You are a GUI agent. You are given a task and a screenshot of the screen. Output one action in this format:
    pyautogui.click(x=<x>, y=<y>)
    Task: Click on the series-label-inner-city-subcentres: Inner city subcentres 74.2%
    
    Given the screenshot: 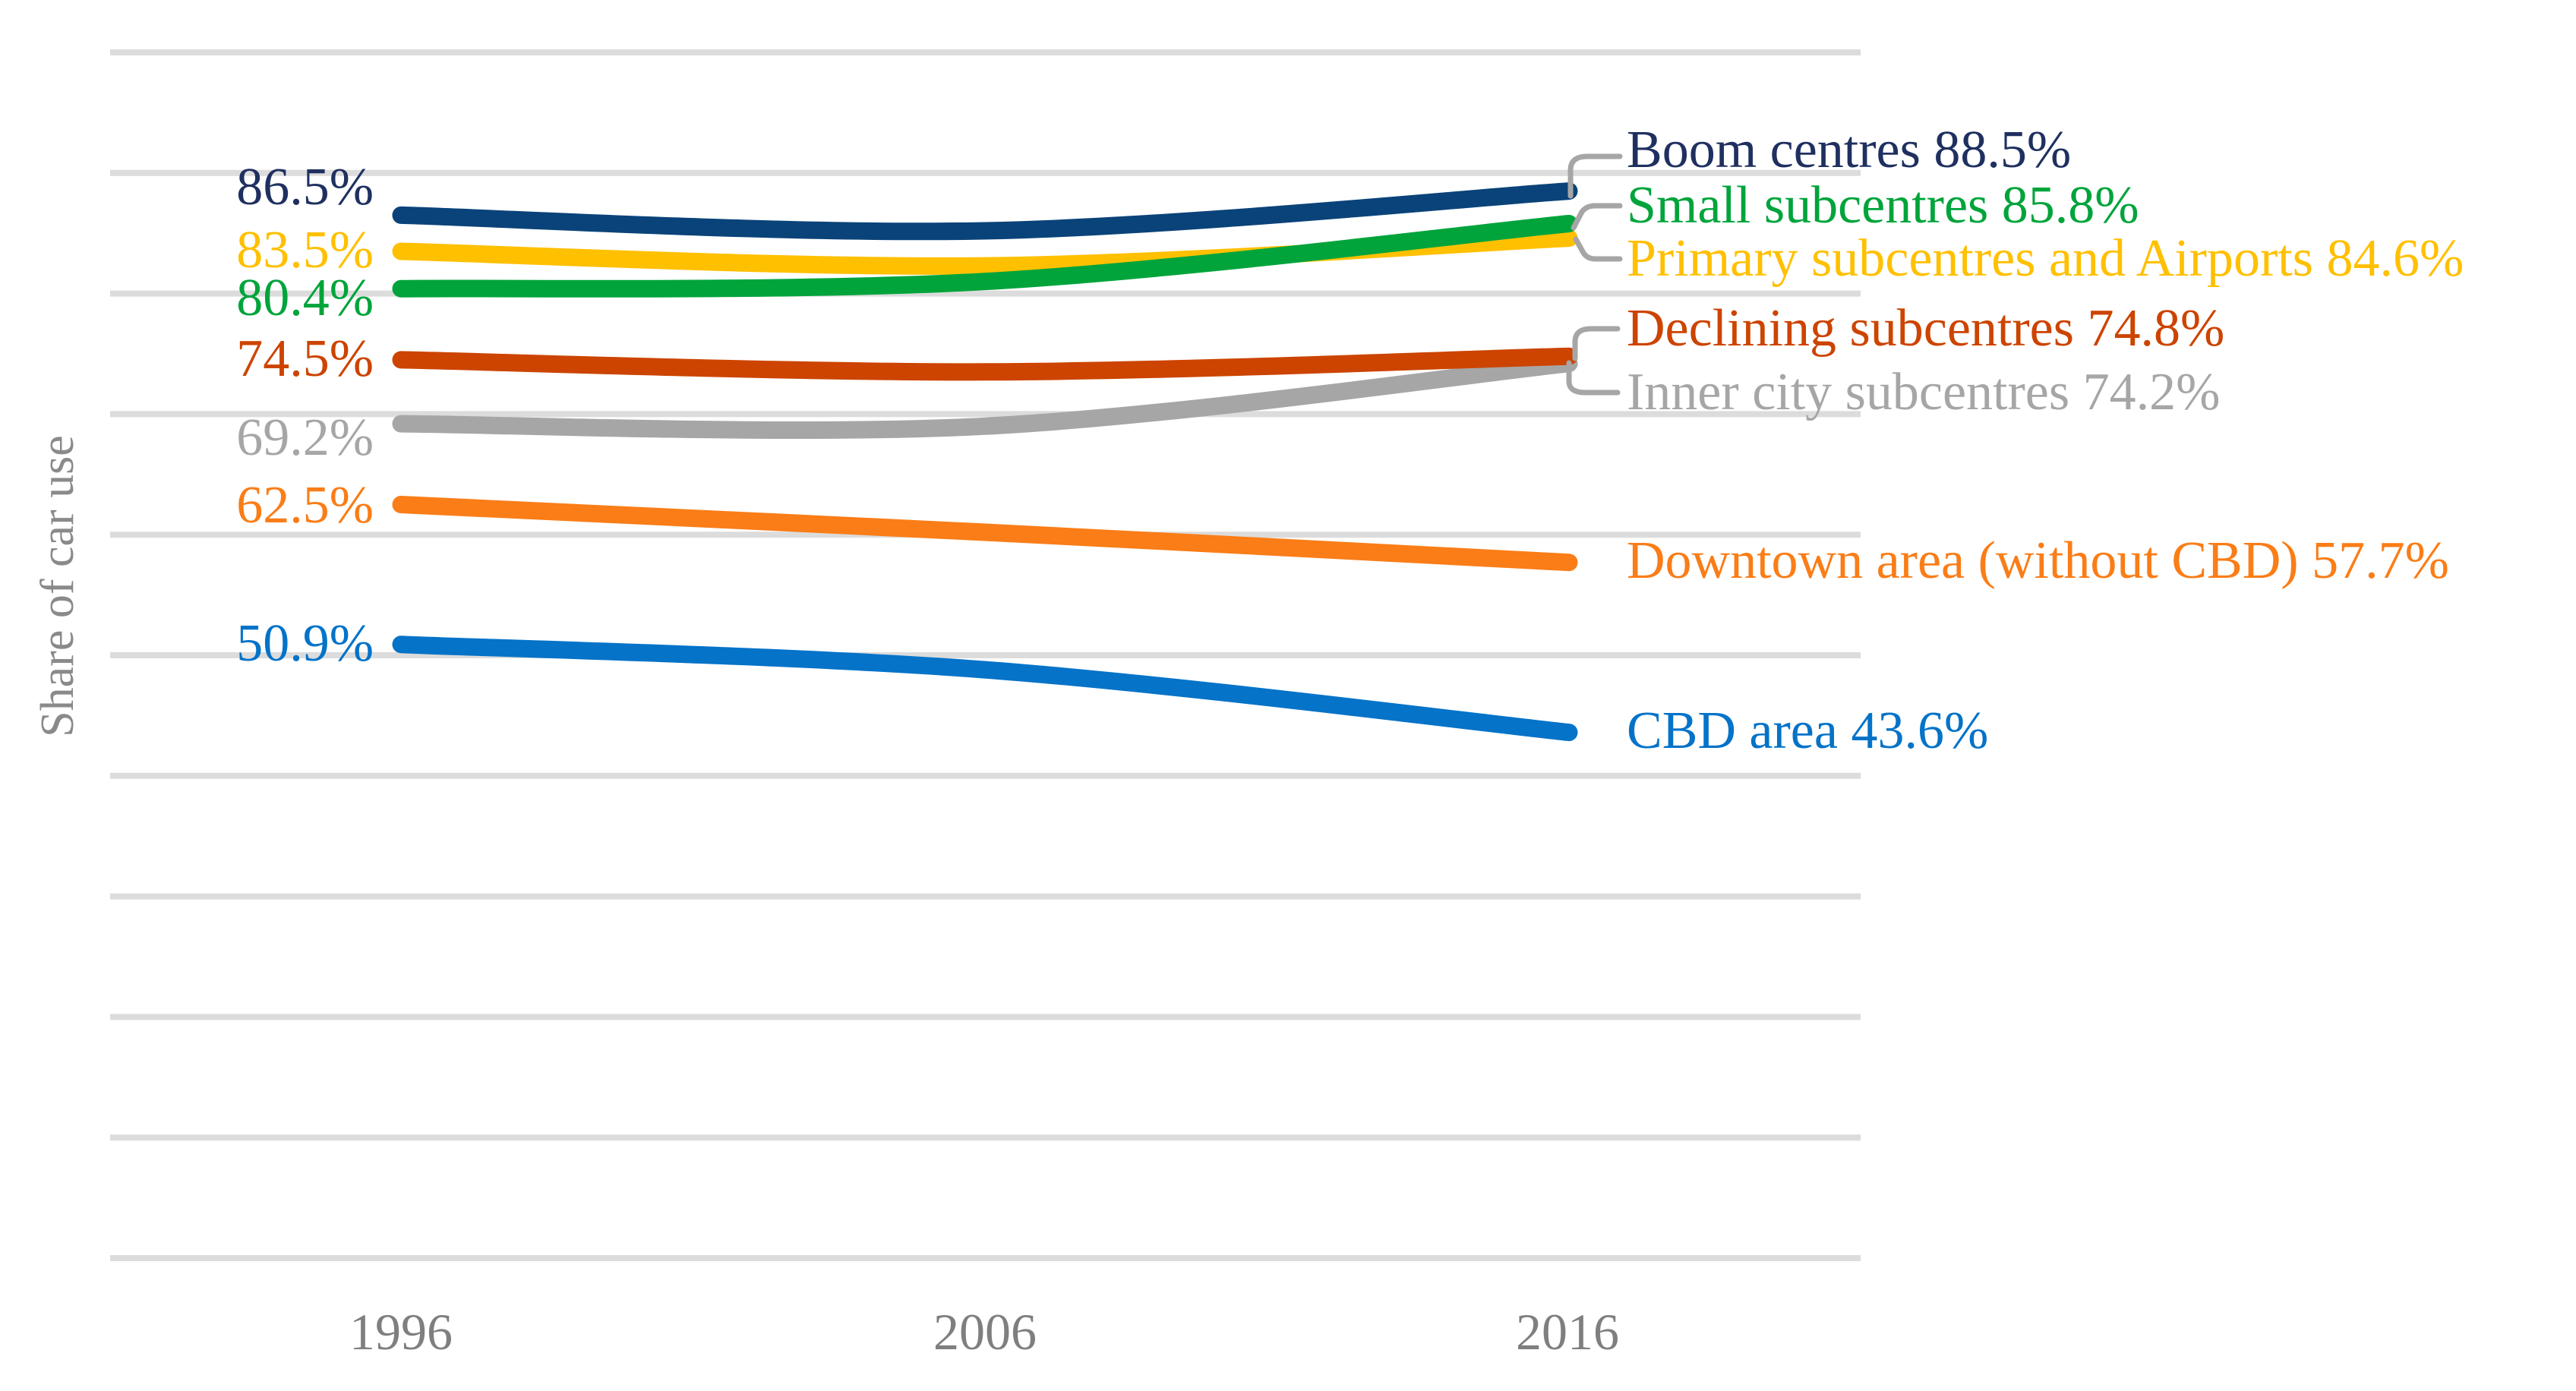 What is the action you would take?
    pyautogui.click(x=1924, y=392)
    